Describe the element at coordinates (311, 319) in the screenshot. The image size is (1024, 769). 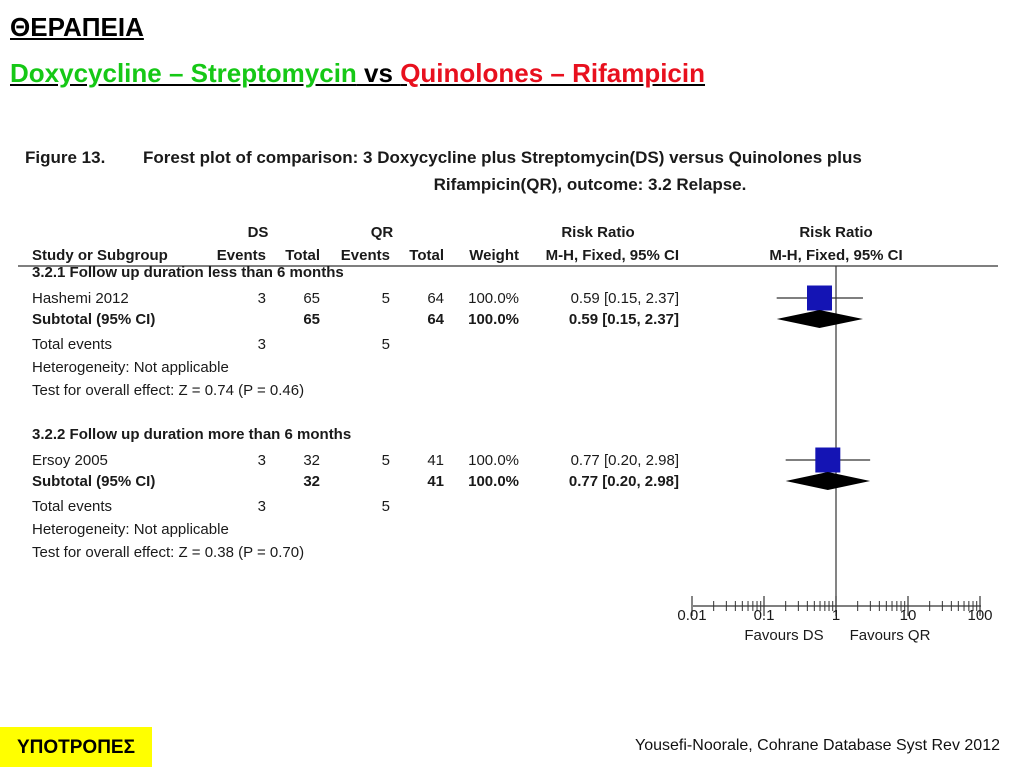
I see `subgroup-1-subtotal-ds-total: 65` at that location.